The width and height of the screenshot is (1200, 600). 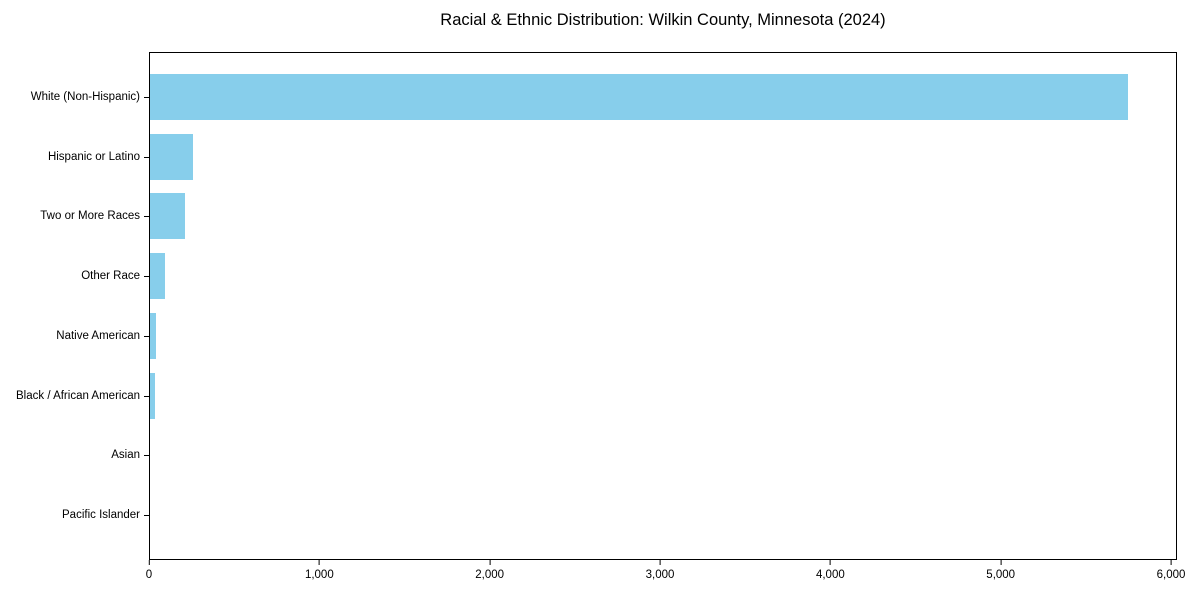 What do you see at coordinates (628, 276) in the screenshot?
I see `bar-row: Other Race` at bounding box center [628, 276].